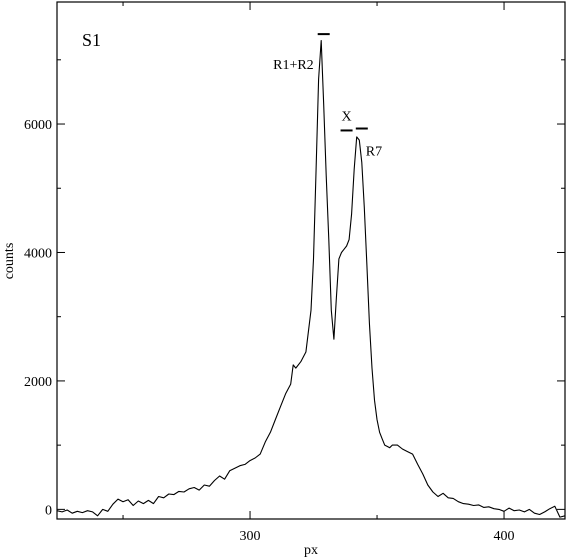 This screenshot has width=567, height=559. Describe the element at coordinates (91, 40) in the screenshot. I see `panel-label: S1` at that location.